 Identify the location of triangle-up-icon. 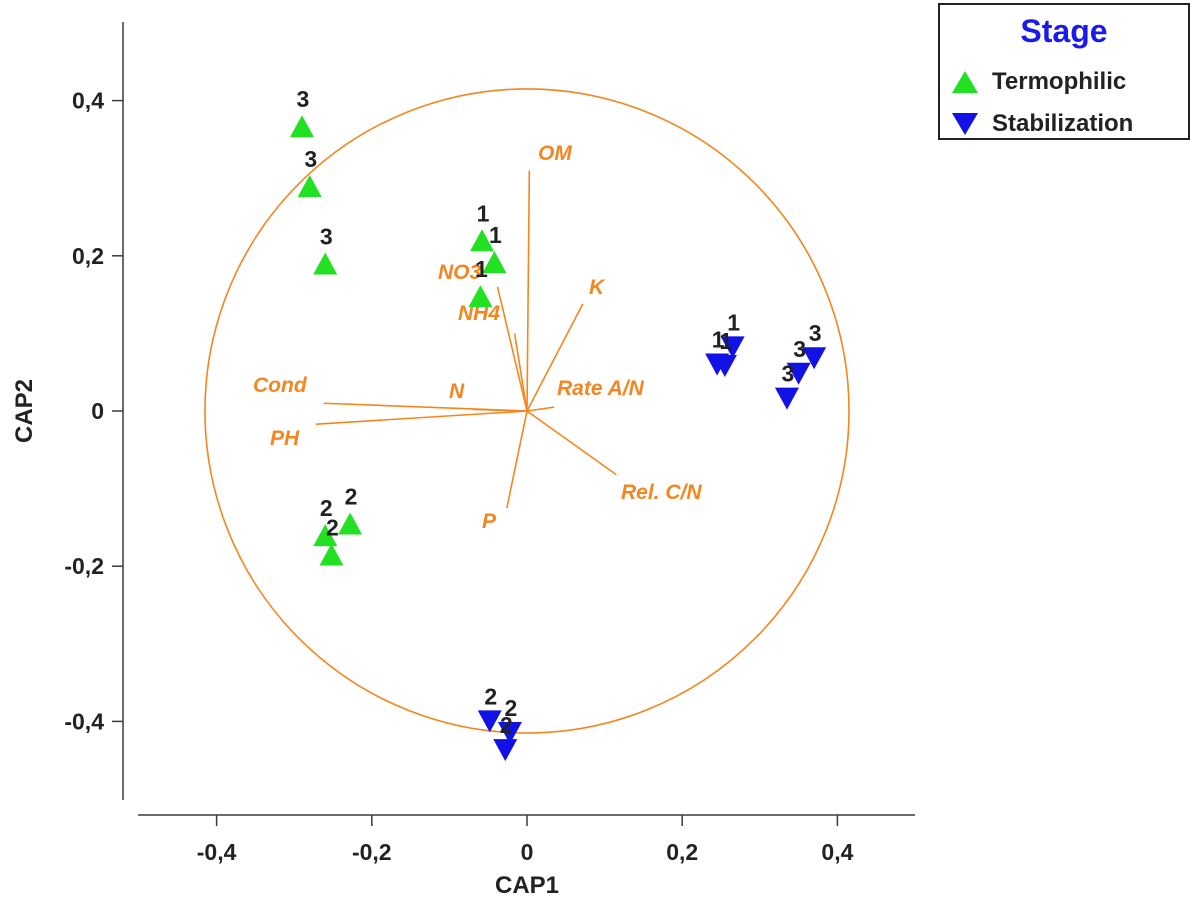
(965, 82).